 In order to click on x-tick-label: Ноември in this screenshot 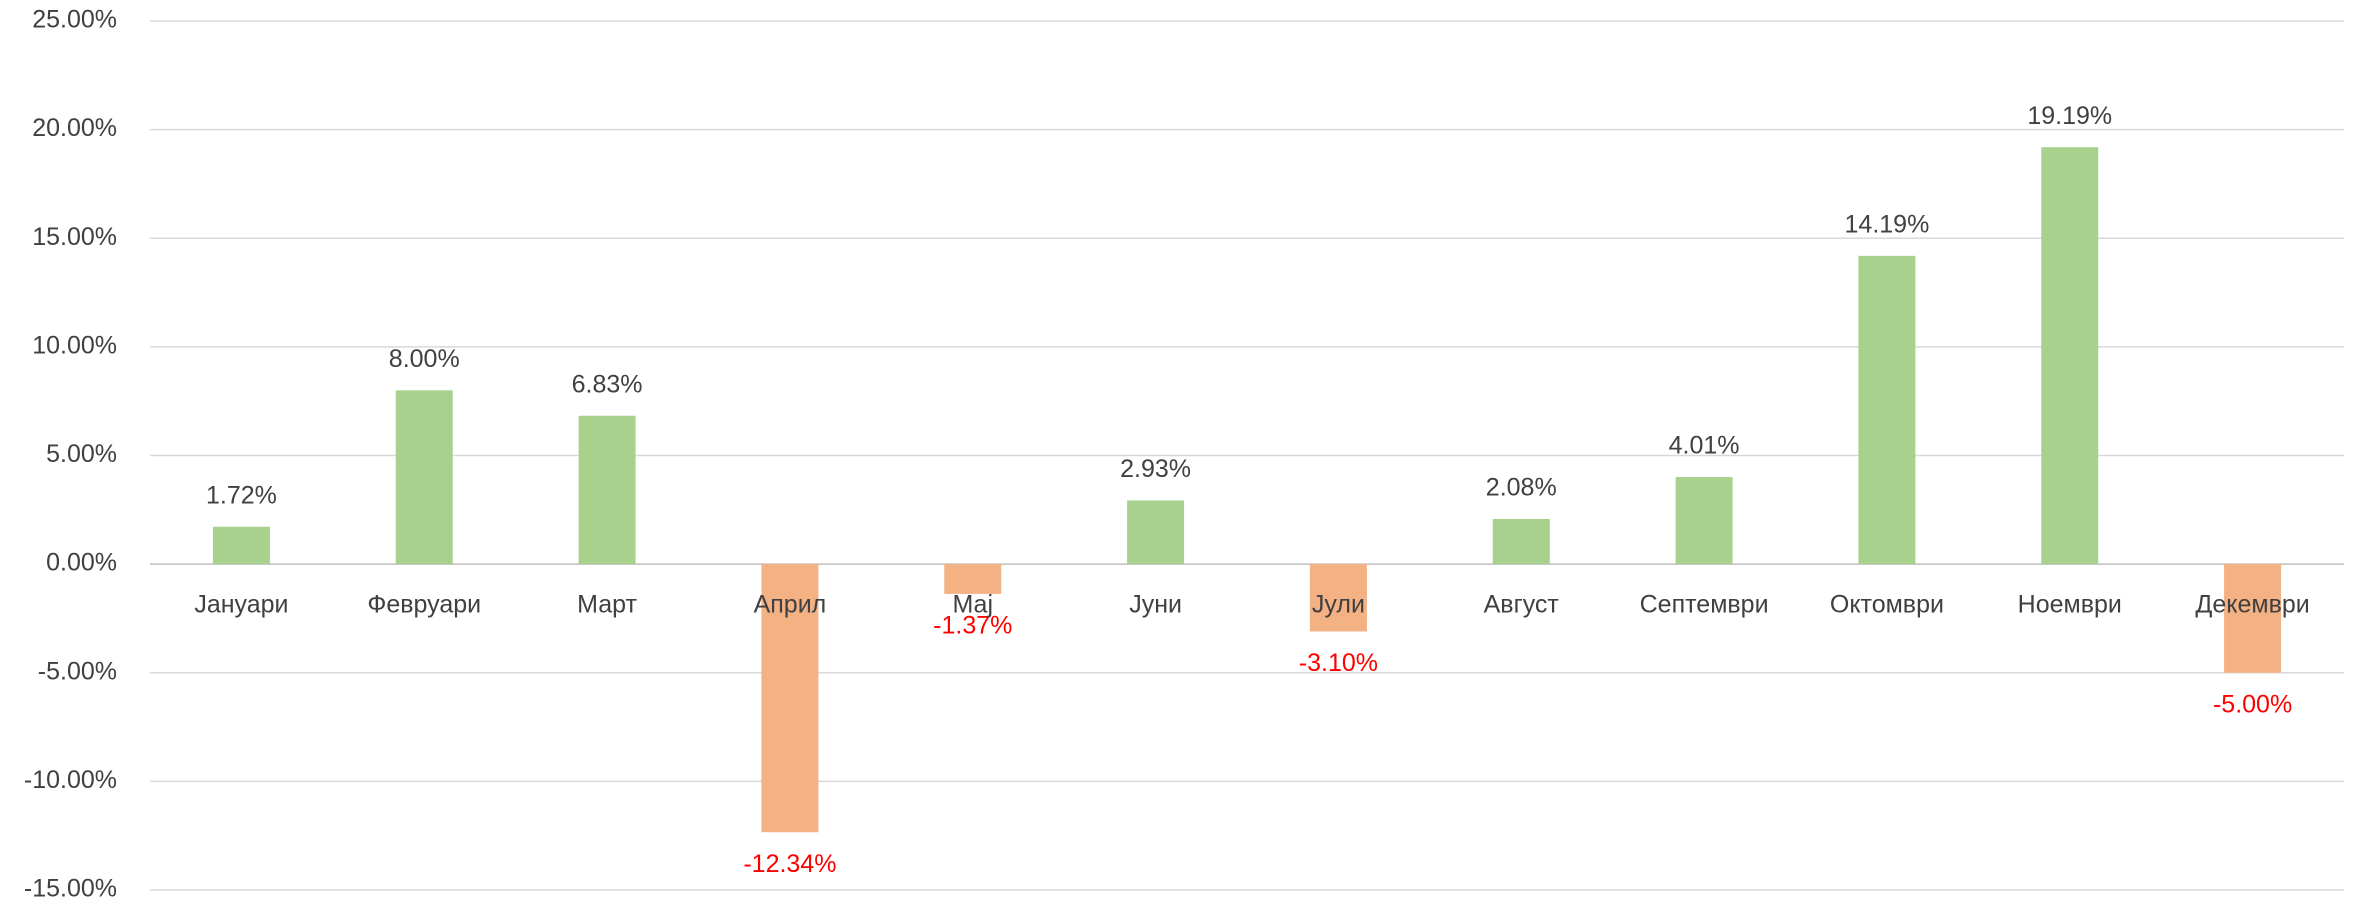, I will do `click(2070, 605)`.